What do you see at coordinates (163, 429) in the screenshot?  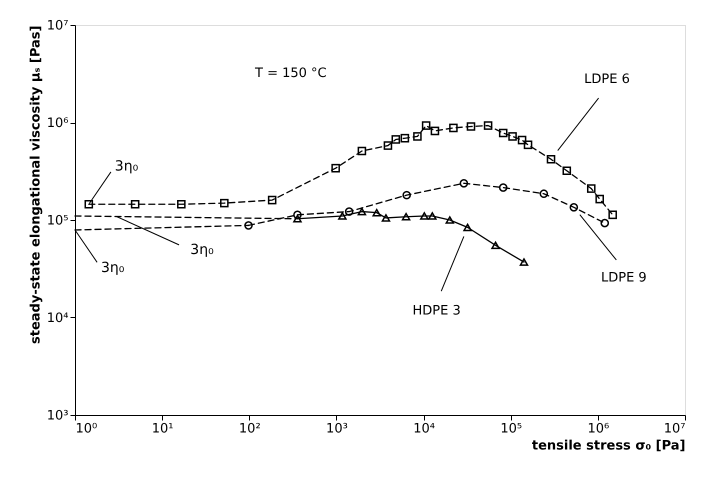 I see `x-tick-label: 10¹` at bounding box center [163, 429].